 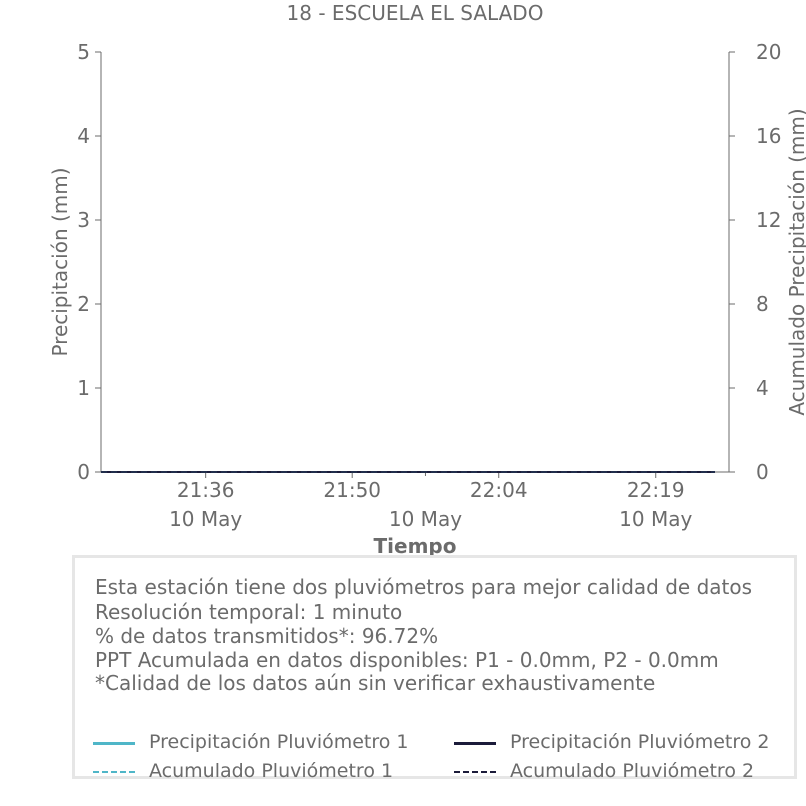 I want to click on y-tick-label: 5, so click(x=83, y=52).